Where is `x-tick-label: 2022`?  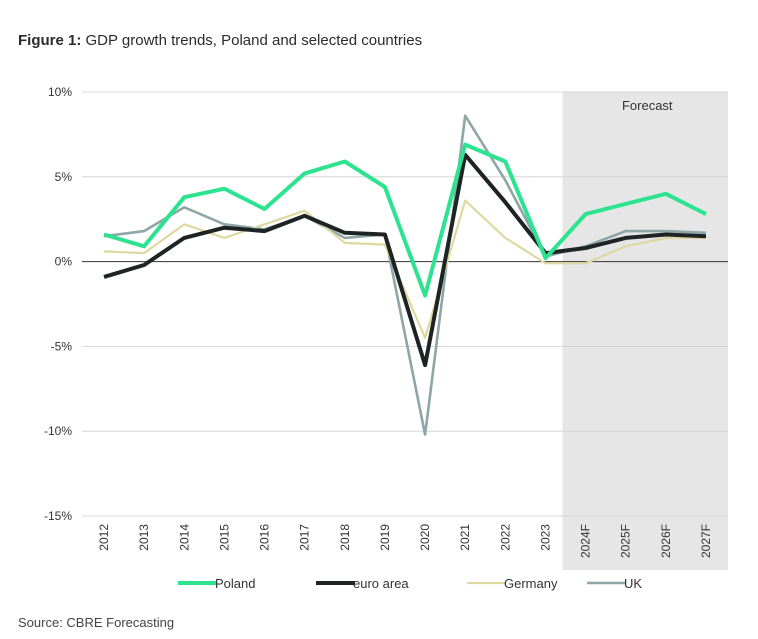
x-tick-label: 2022 is located at coordinates (505, 537).